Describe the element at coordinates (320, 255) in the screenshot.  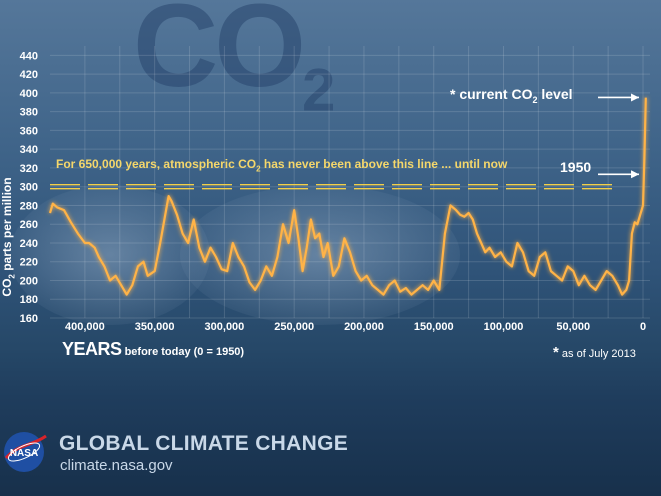
I see `iceberg-center` at that location.